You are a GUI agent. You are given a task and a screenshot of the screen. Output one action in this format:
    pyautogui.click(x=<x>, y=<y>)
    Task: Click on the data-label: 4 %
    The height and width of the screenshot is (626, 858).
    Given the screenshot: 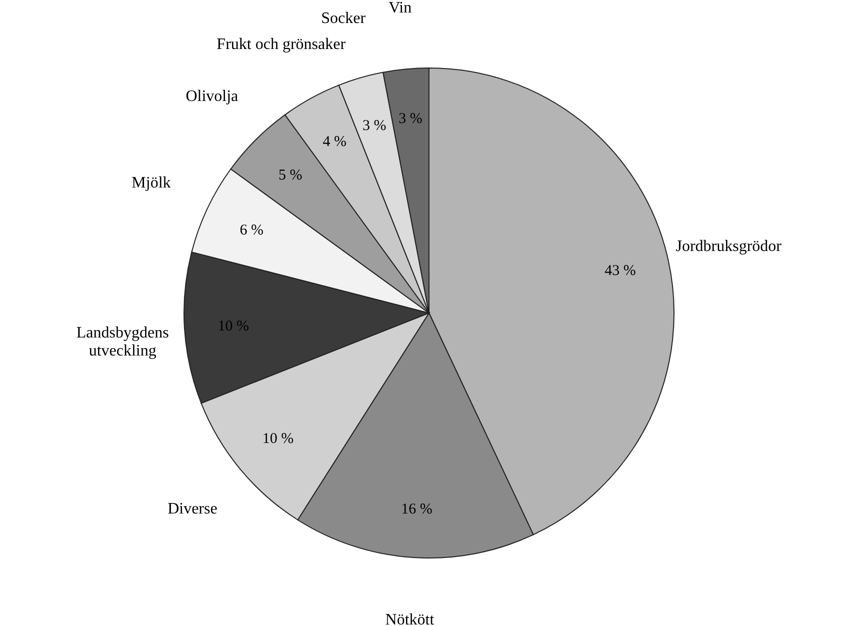 What is the action you would take?
    pyautogui.click(x=334, y=142)
    